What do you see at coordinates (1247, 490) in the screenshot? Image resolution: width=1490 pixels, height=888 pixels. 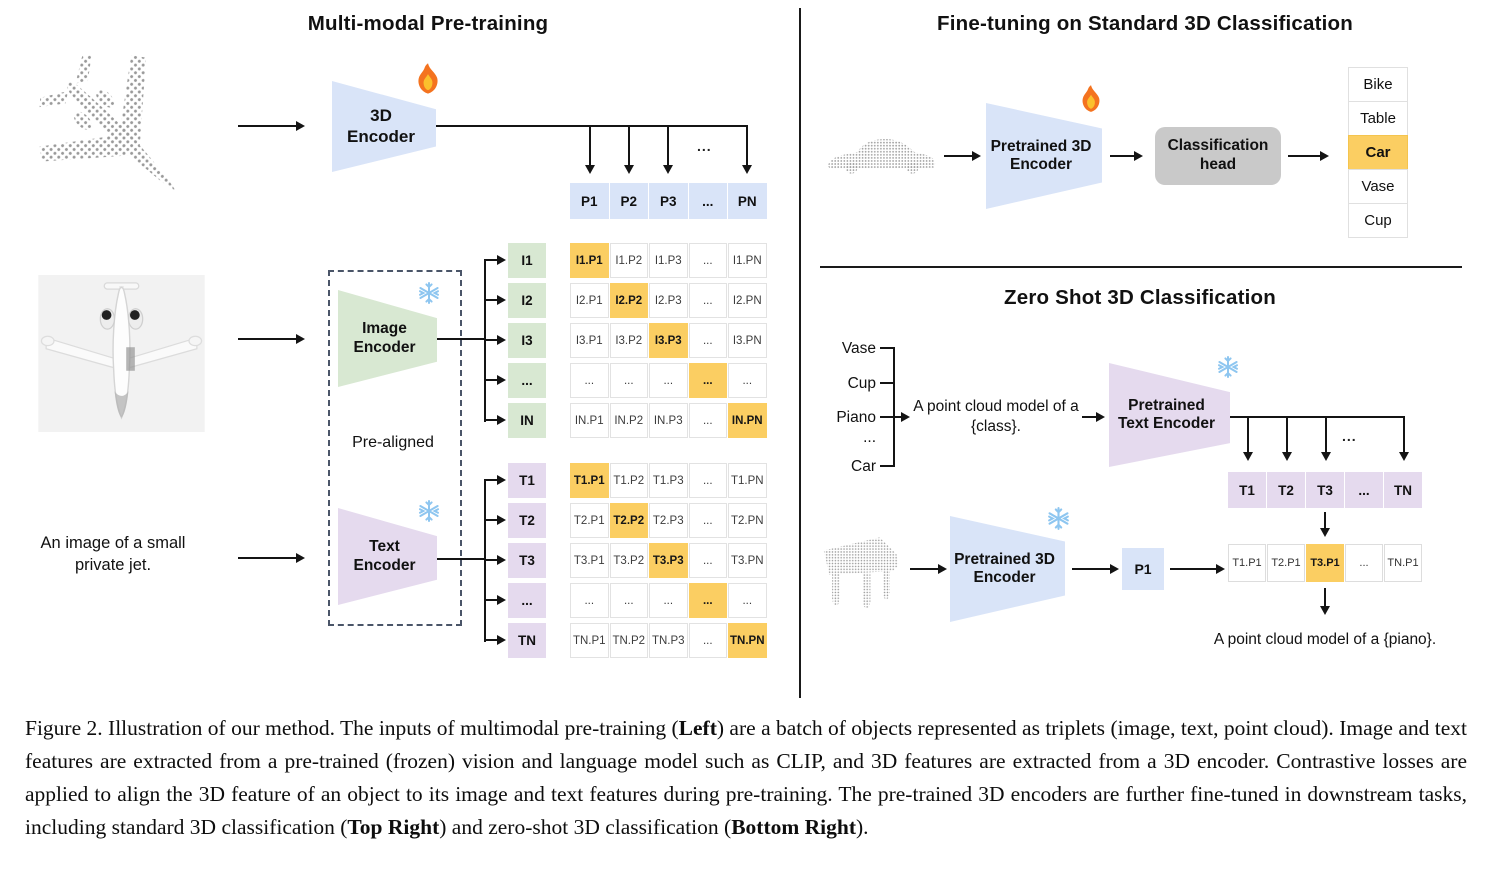 I see `t-cell: T1` at bounding box center [1247, 490].